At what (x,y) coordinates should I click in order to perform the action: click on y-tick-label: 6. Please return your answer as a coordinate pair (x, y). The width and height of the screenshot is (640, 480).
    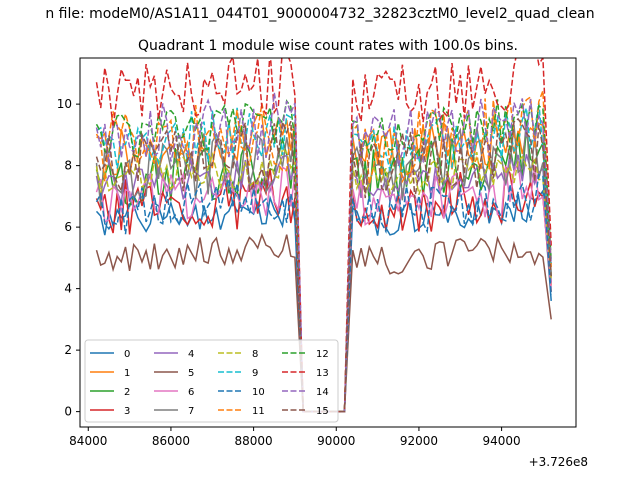
    Looking at the image, I should click on (68, 227).